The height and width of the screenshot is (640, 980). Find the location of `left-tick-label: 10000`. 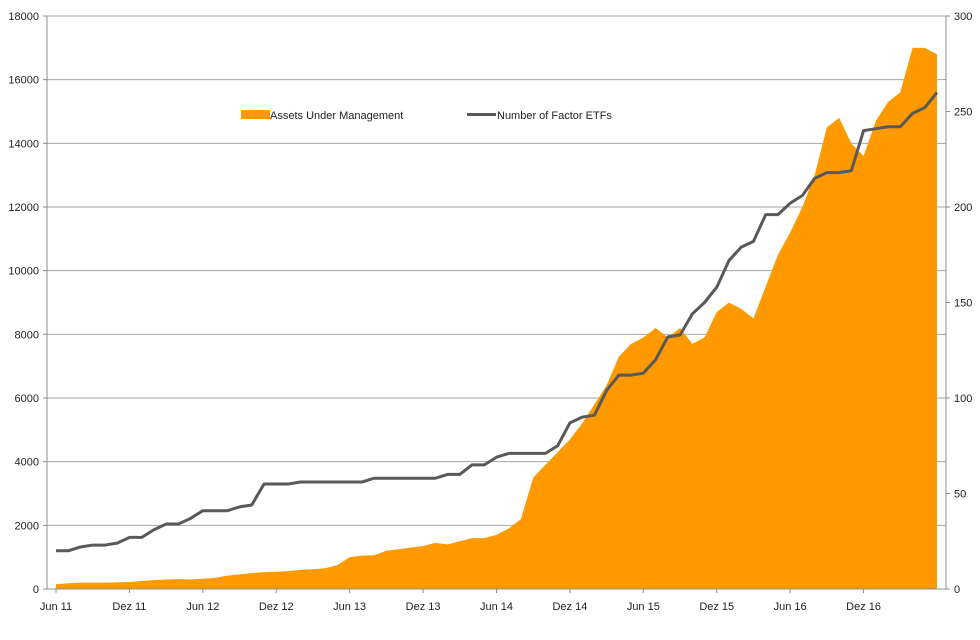

left-tick-label: 10000 is located at coordinates (23, 272).